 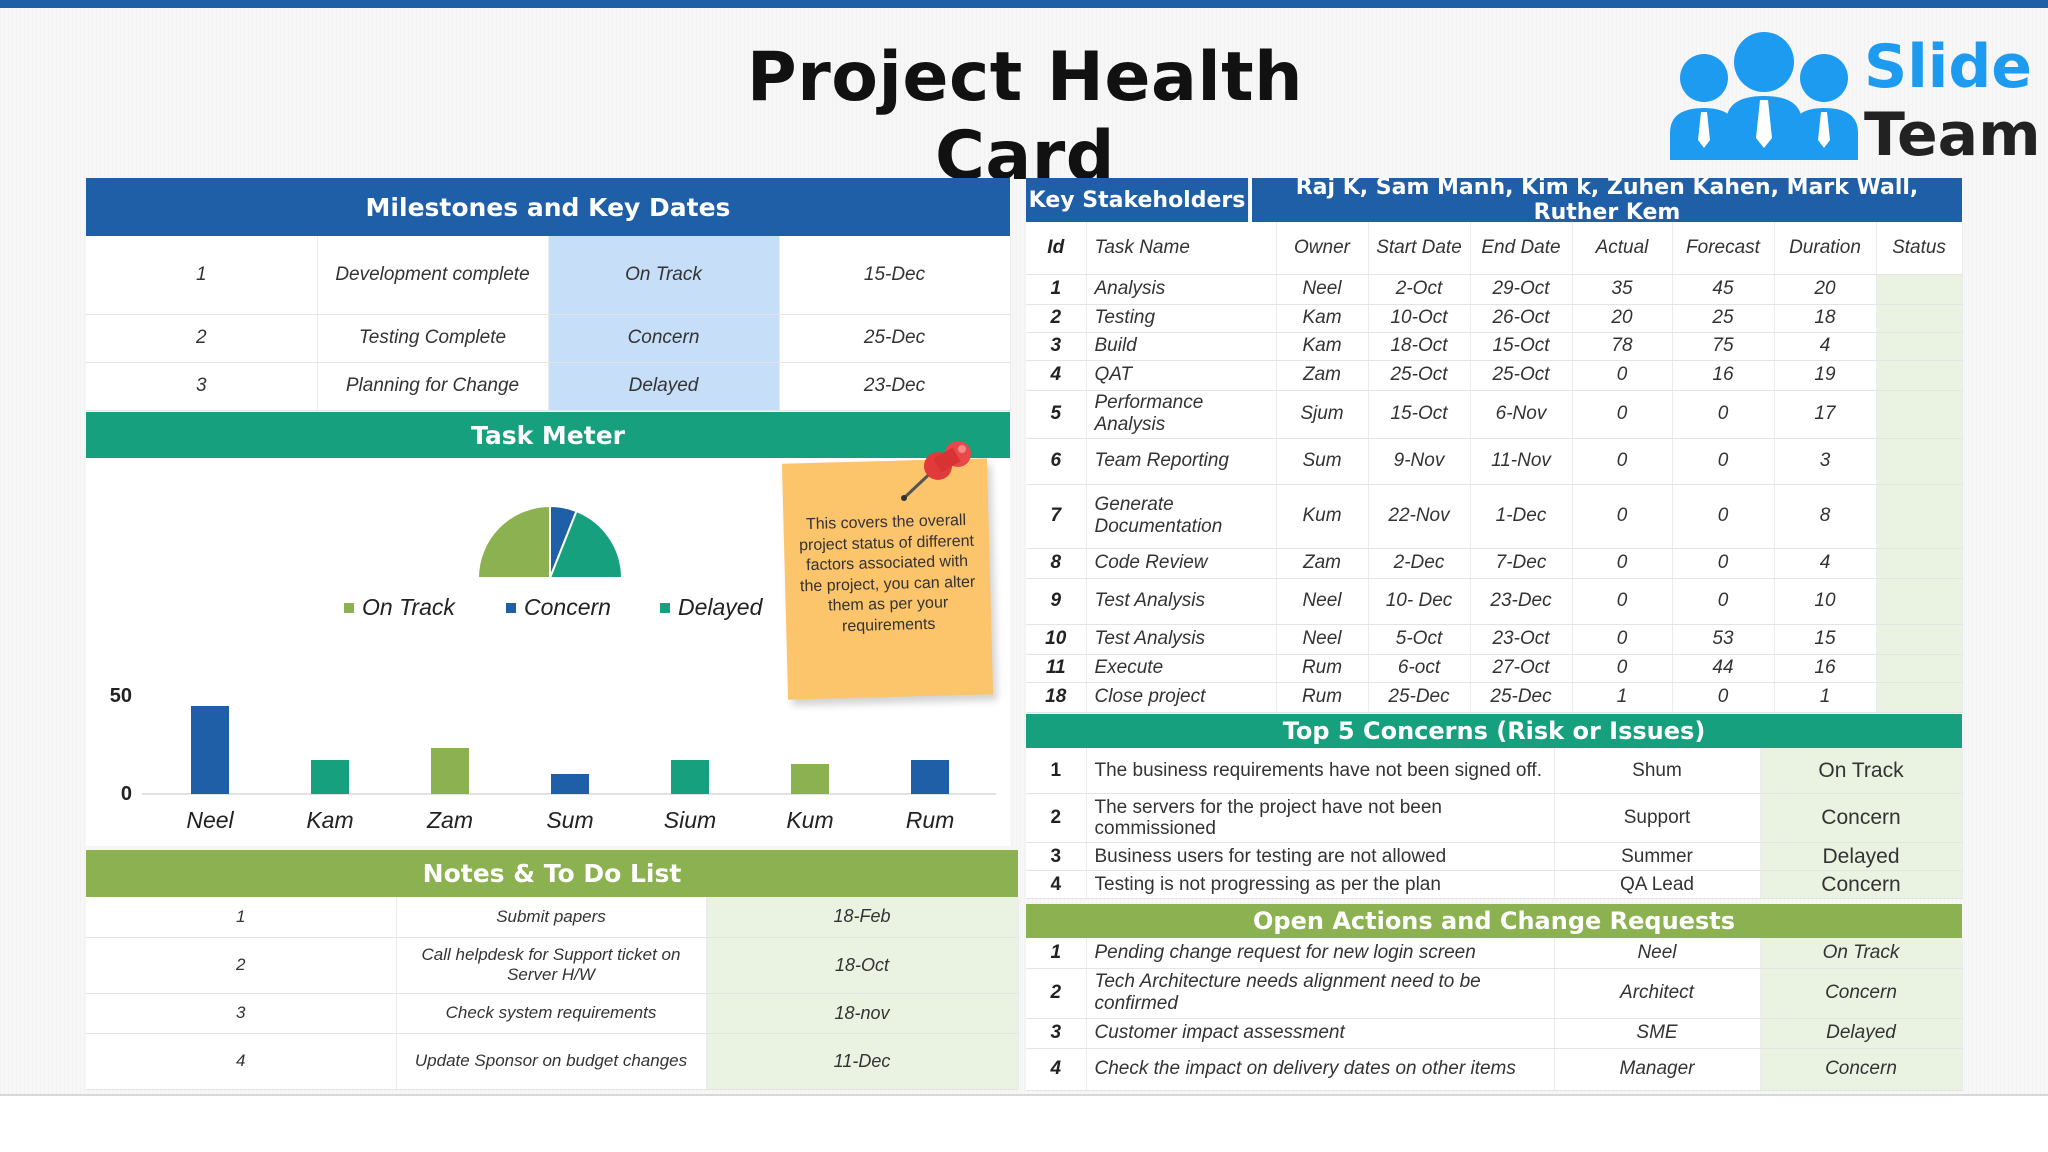 What do you see at coordinates (690, 820) in the screenshot?
I see `x-tick-label: Sium` at bounding box center [690, 820].